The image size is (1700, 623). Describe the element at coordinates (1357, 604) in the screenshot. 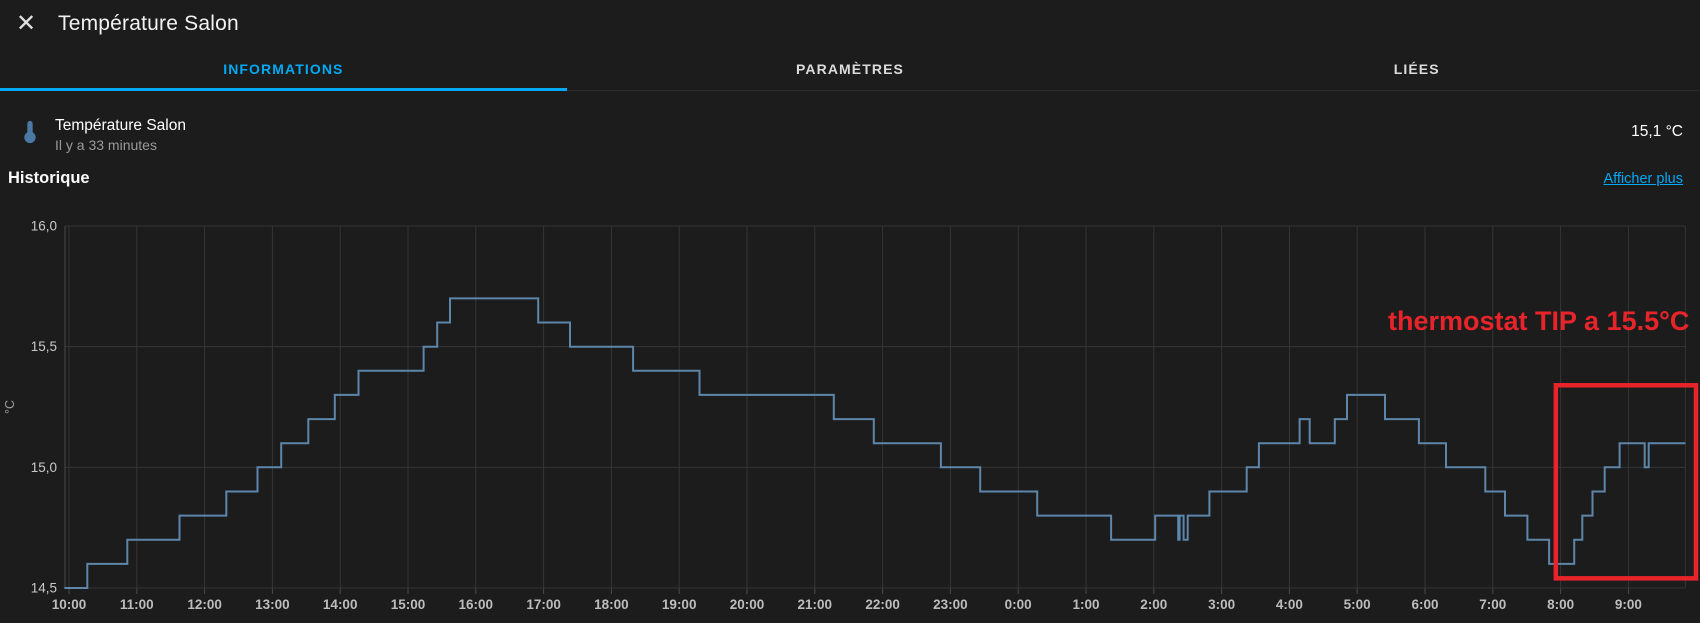

I see `x-tick-label: 5:00` at that location.